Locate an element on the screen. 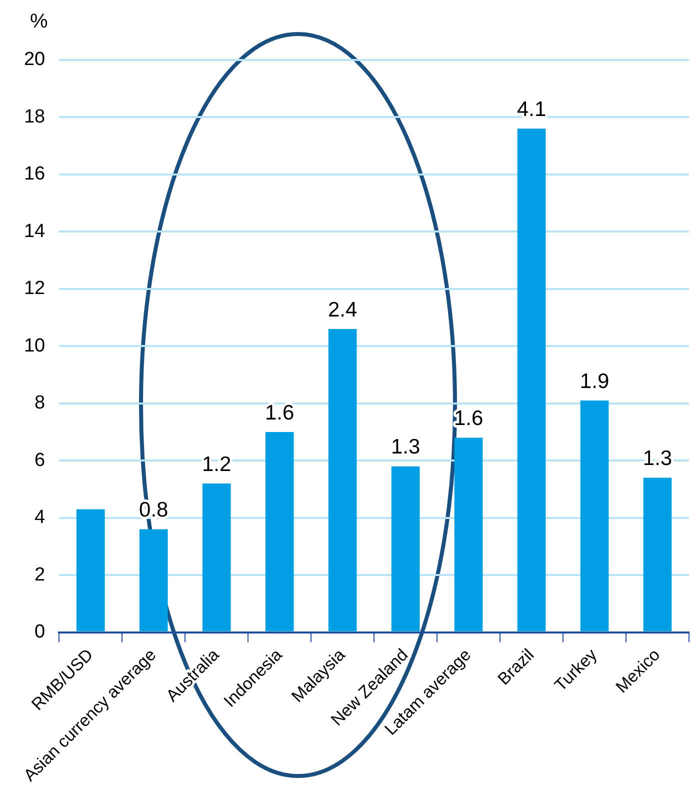 This screenshot has height=789, width=699. y-tick-label: 16 is located at coordinates (35, 174).